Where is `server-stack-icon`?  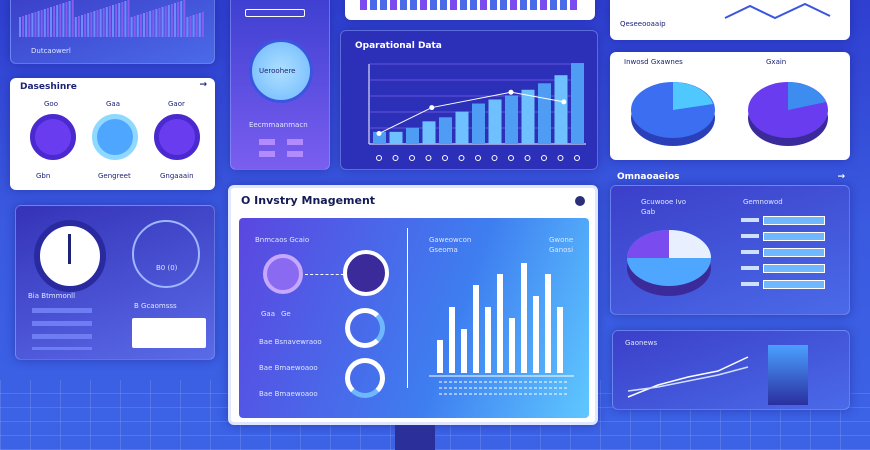
server-stack-icon is located at coordinates (788, 375).